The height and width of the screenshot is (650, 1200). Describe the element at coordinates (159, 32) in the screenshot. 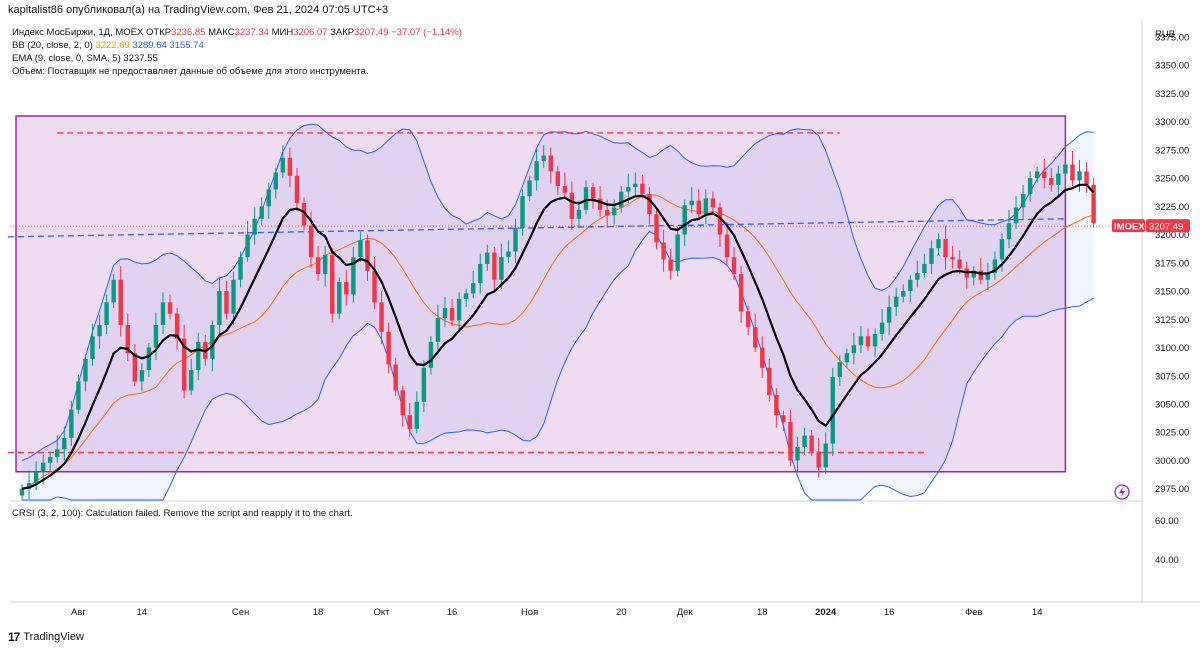

I see `legend-open-label: ОТКР` at that location.